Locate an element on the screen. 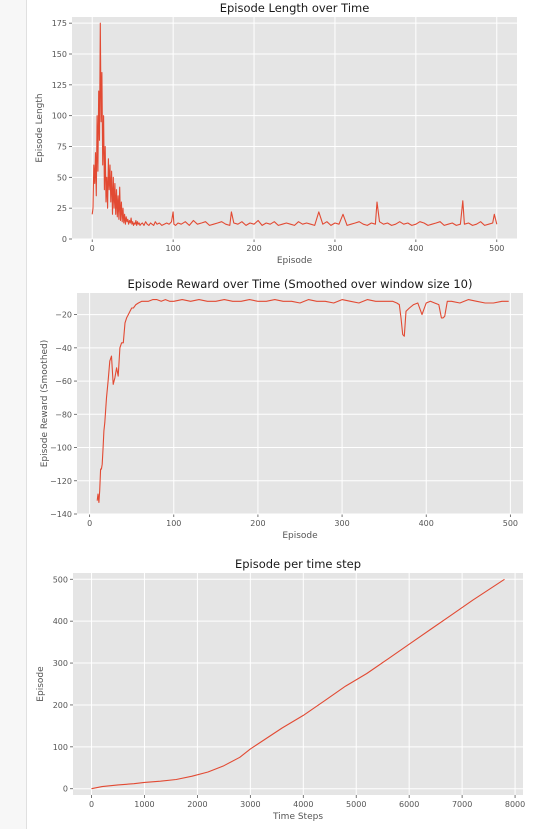  y-tick-label: 400 is located at coordinates (60, 621).